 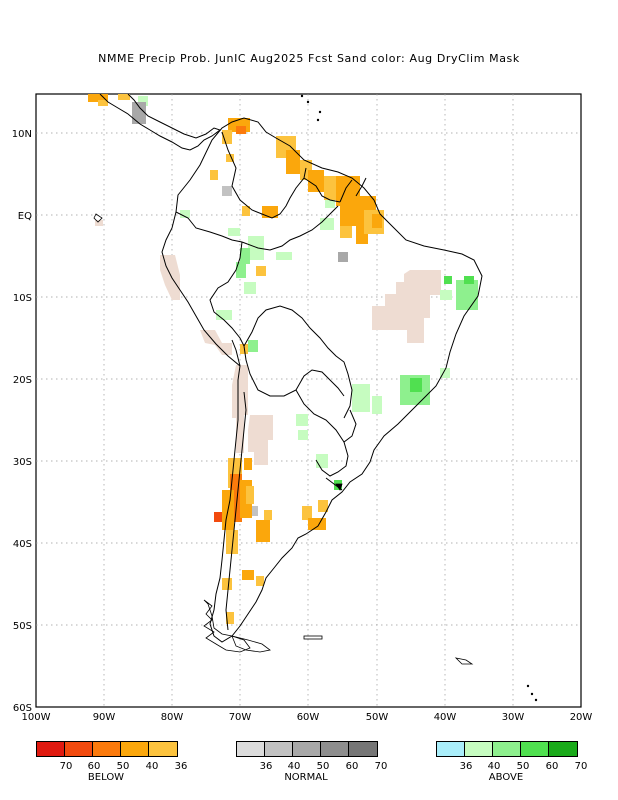 I want to click on lon-label: 40W, so click(x=445, y=717).